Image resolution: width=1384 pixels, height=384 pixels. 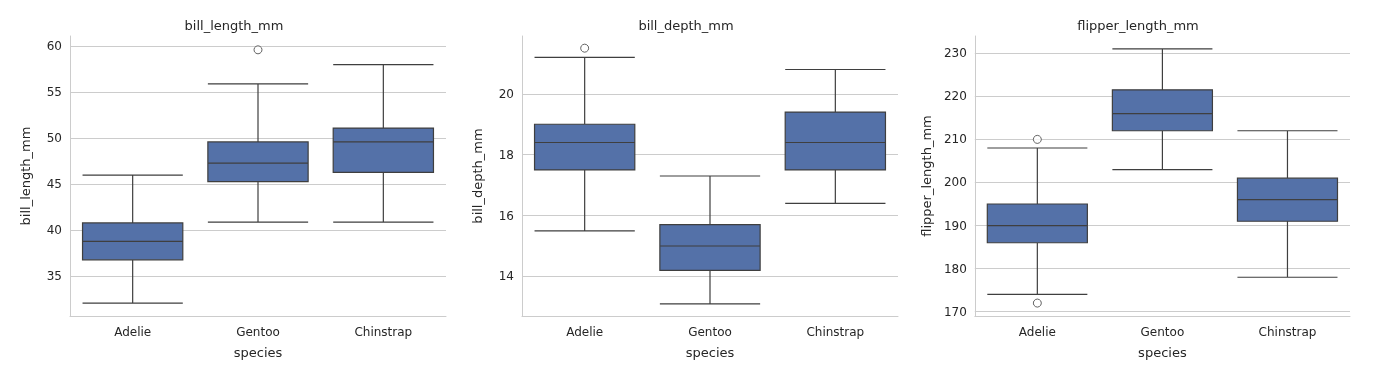 What do you see at coordinates (54, 138) in the screenshot?
I see `y-tick-label: 50` at bounding box center [54, 138].